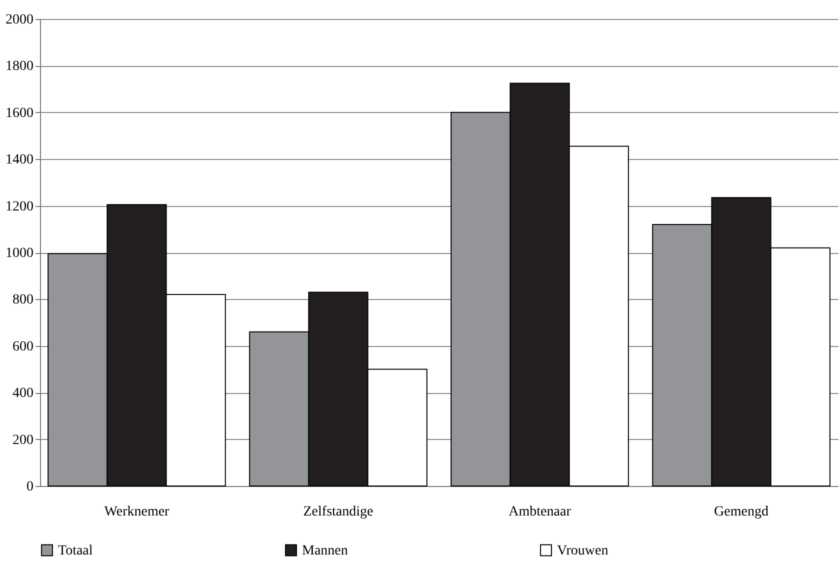 This screenshot has height=563, width=840. I want to click on y-tick-label: 200, so click(23, 440).